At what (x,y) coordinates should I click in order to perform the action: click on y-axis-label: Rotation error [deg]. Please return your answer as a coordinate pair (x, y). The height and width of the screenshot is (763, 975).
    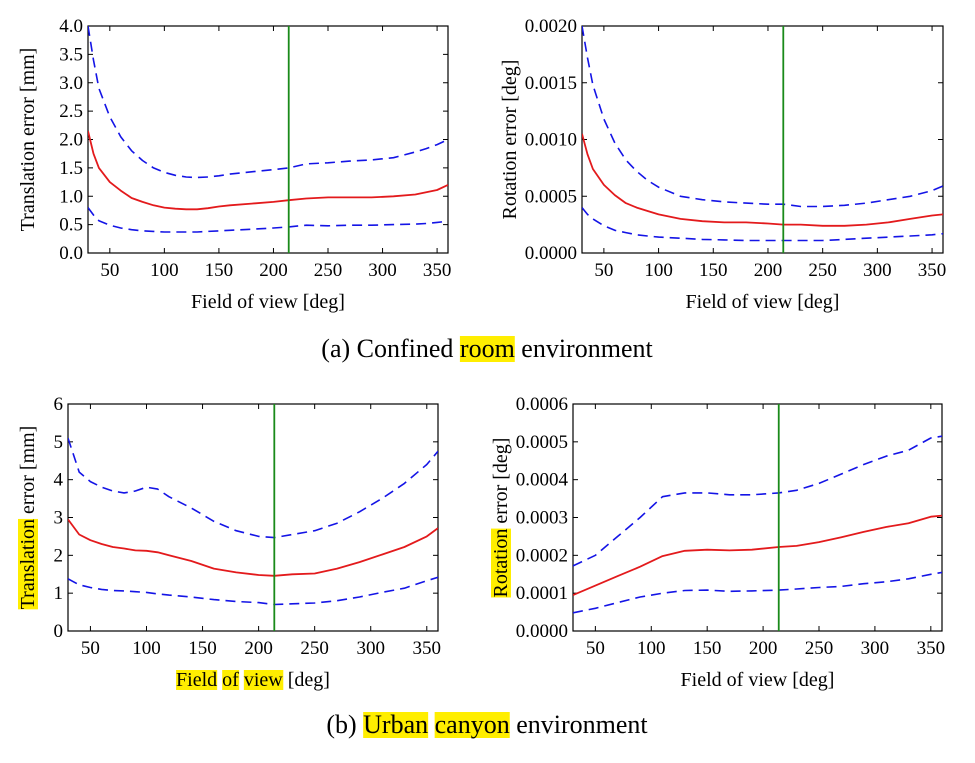
    Looking at the image, I should click on (510, 140).